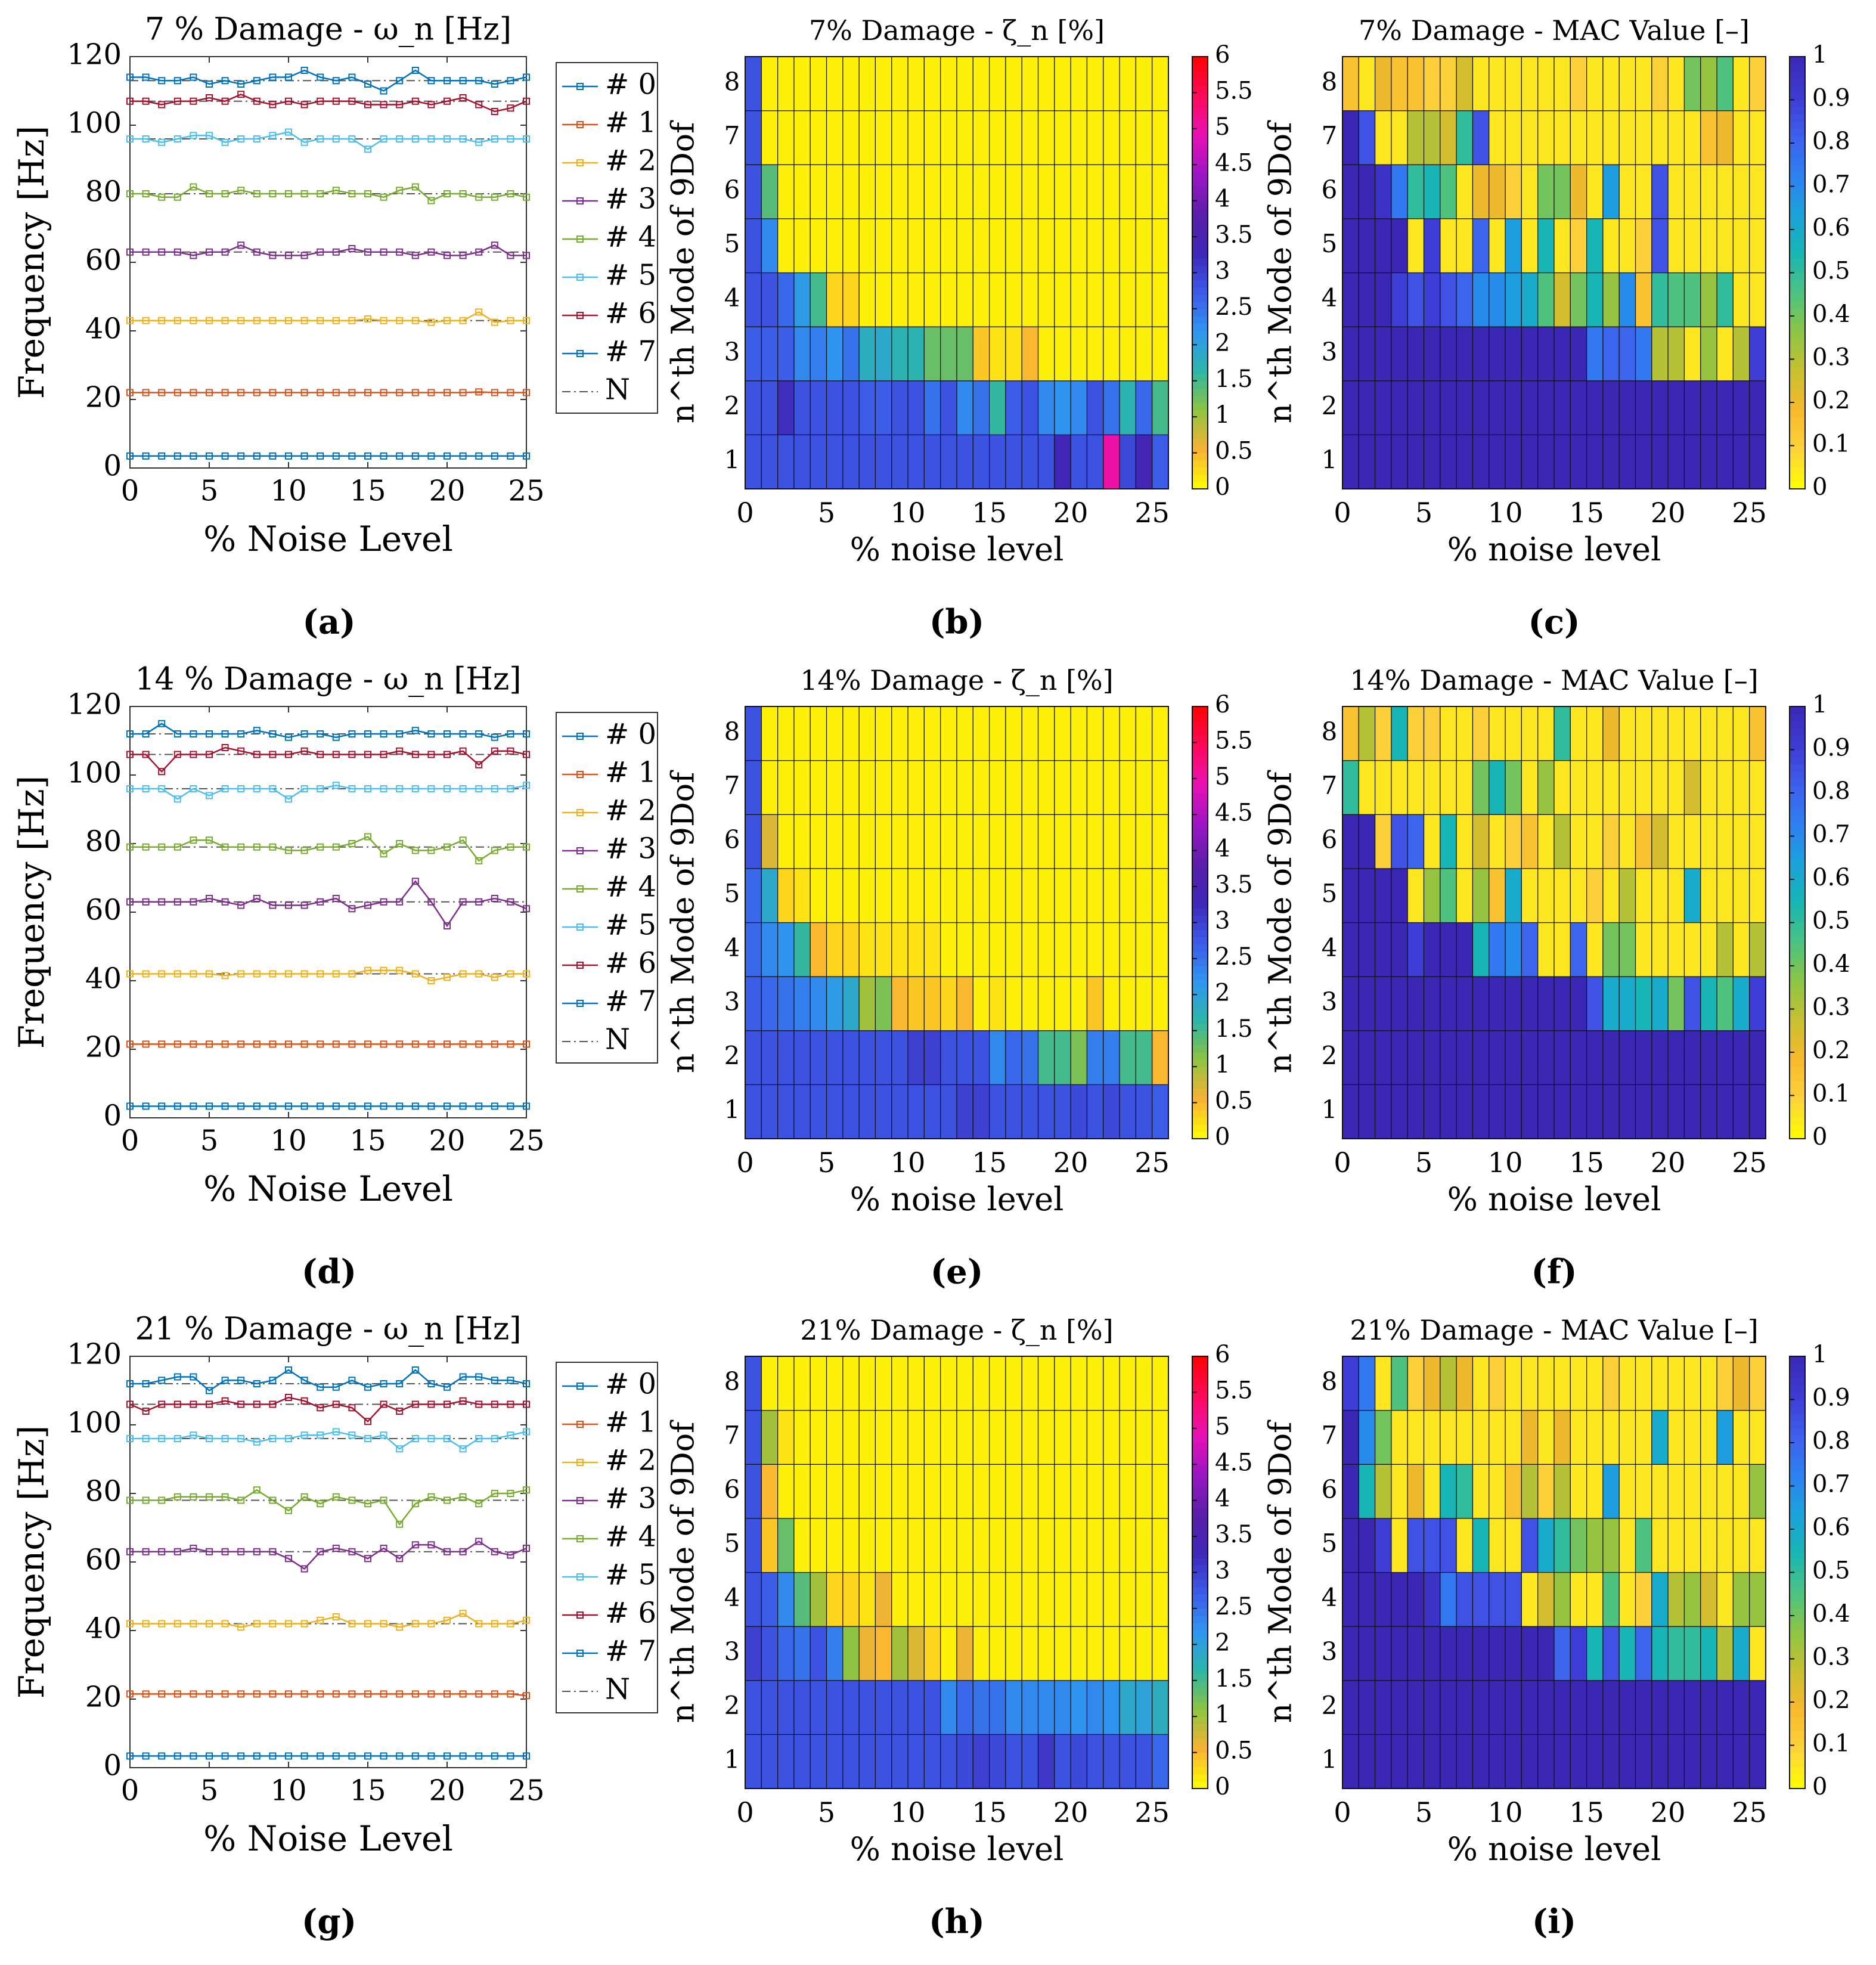  I want to click on colorbar-tick-label: 1, so click(1819, 704).